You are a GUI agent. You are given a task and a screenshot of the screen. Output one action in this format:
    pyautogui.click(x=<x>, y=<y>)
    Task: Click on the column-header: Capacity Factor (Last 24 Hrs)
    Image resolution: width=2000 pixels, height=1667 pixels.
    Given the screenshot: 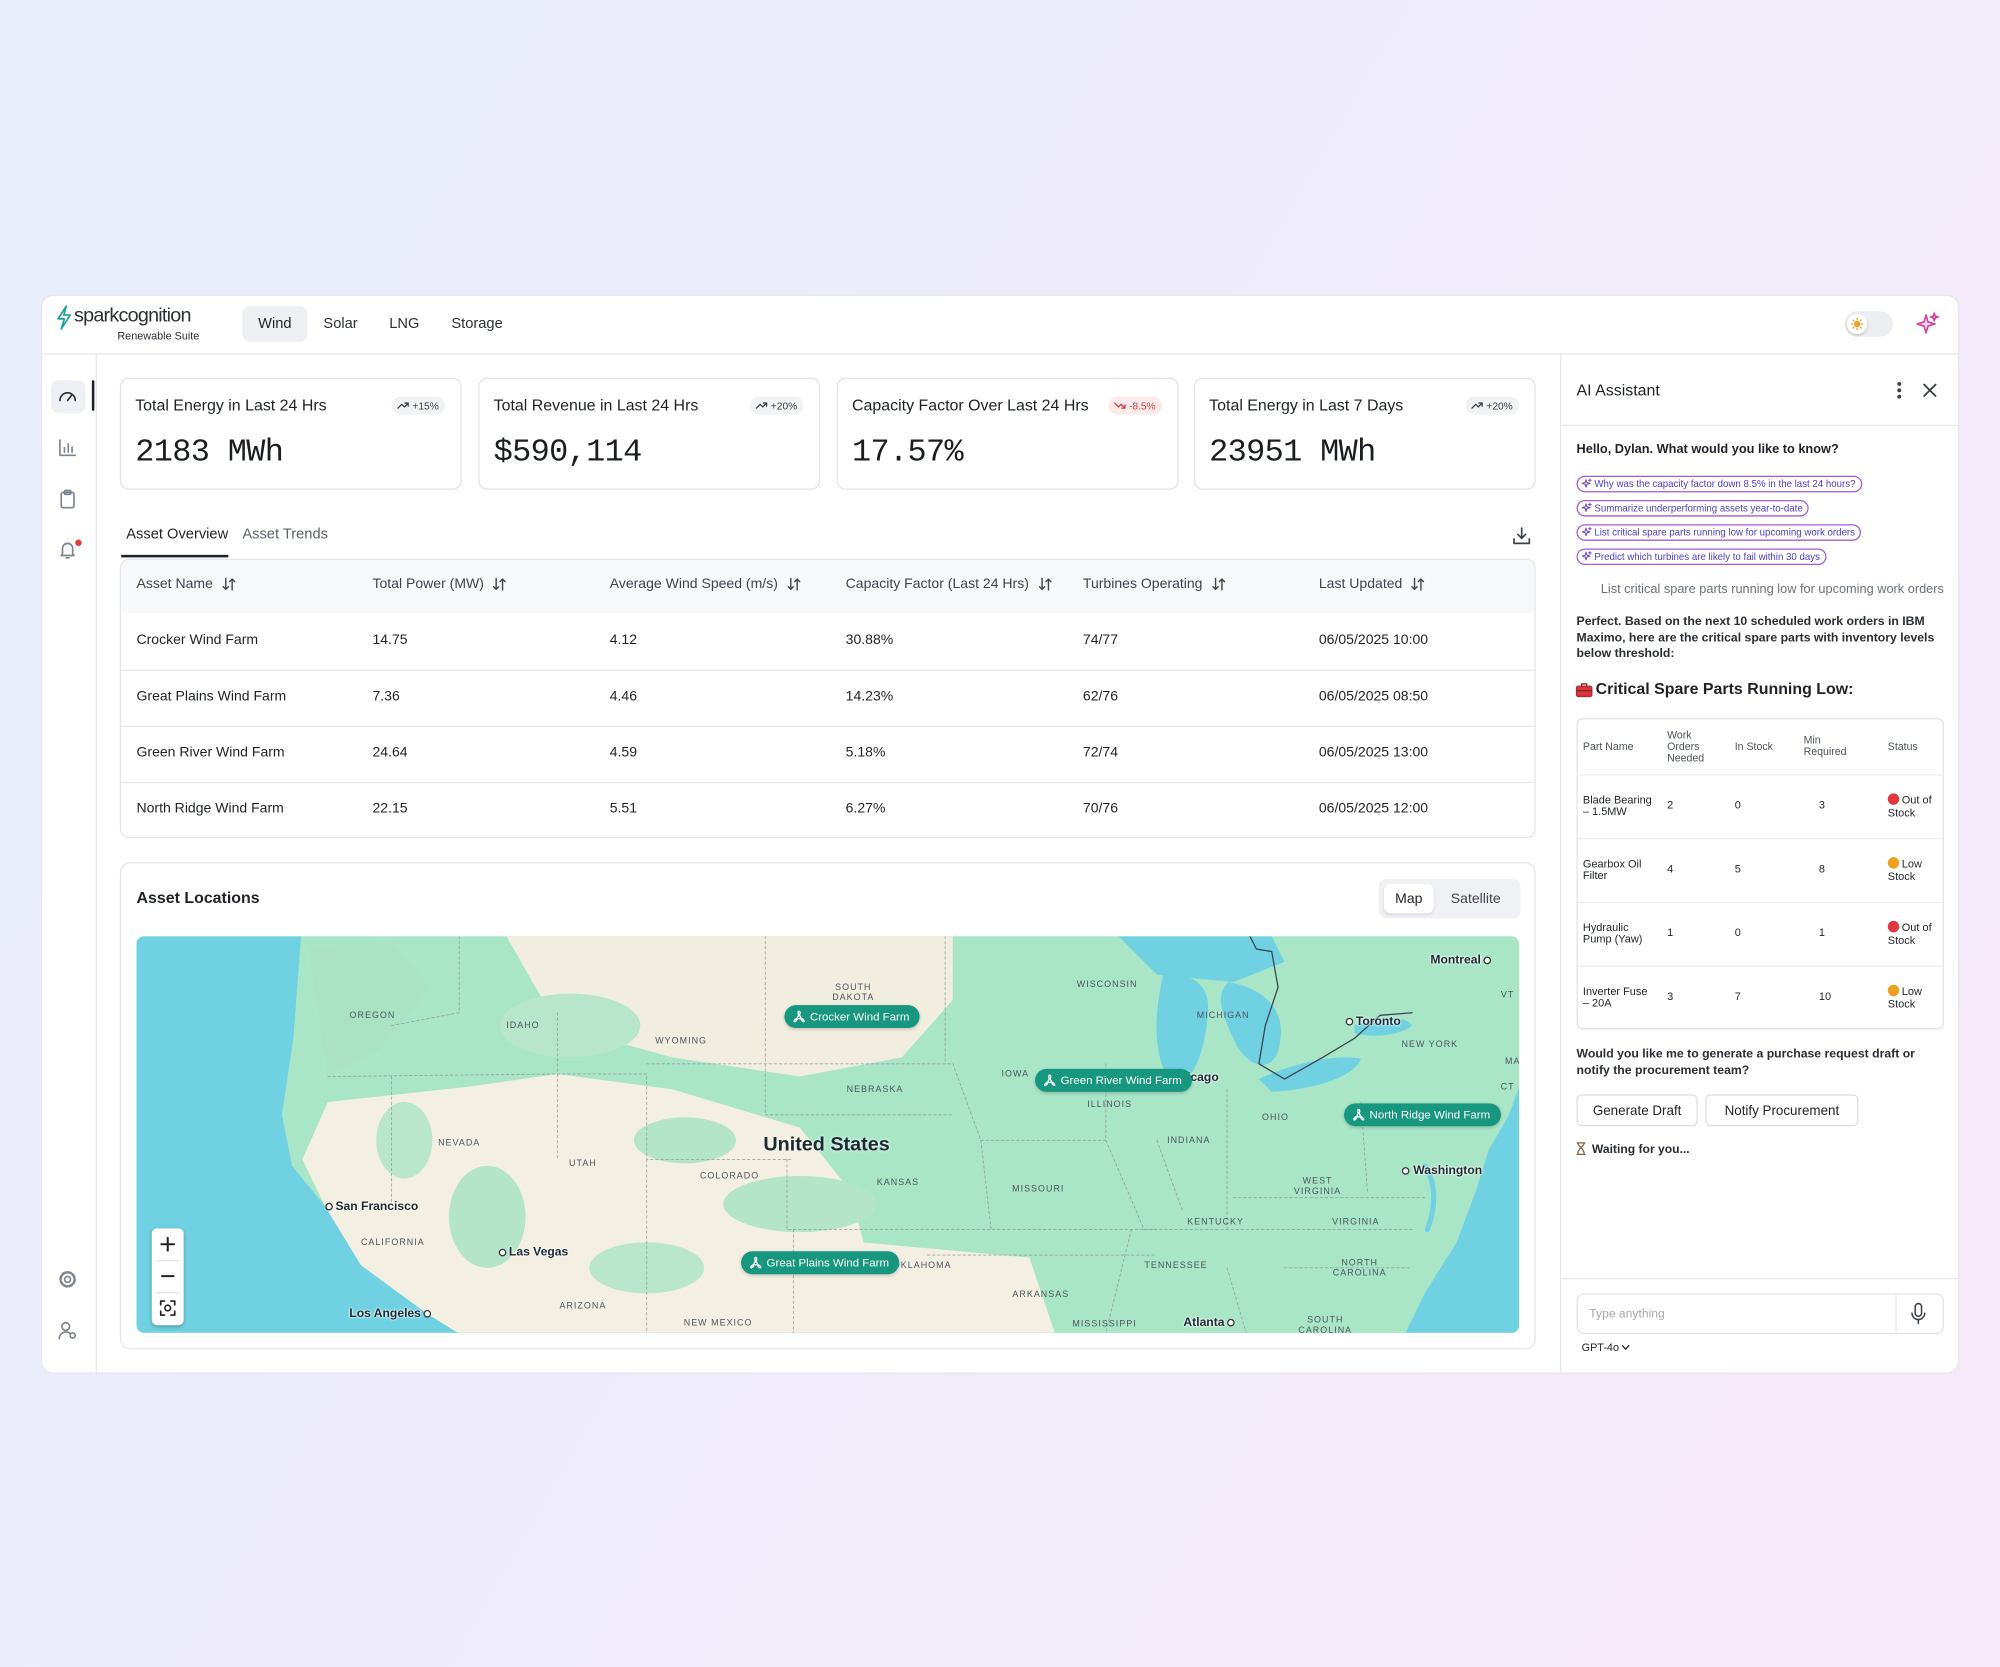 What is the action you would take?
    pyautogui.click(x=949, y=584)
    